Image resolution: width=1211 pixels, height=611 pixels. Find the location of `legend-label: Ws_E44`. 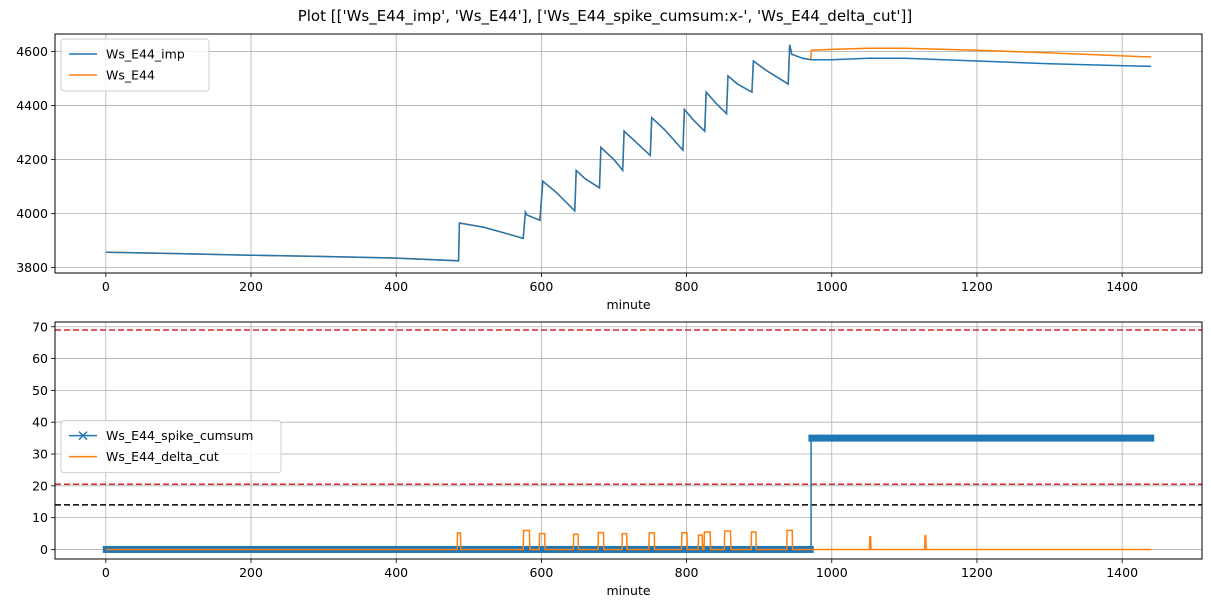

legend-label: Ws_E44 is located at coordinates (130, 75).